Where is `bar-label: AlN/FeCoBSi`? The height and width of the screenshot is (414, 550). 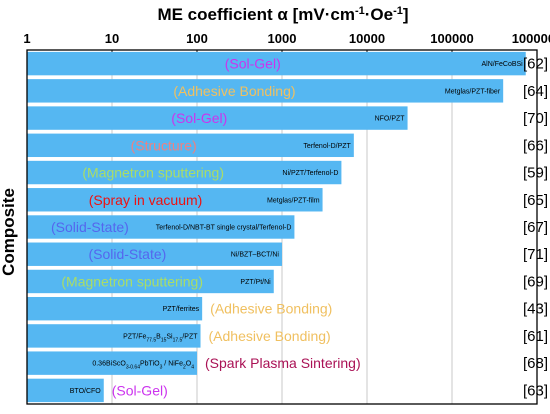
bar-label: AlN/FeCoBSi is located at coordinates (503, 64).